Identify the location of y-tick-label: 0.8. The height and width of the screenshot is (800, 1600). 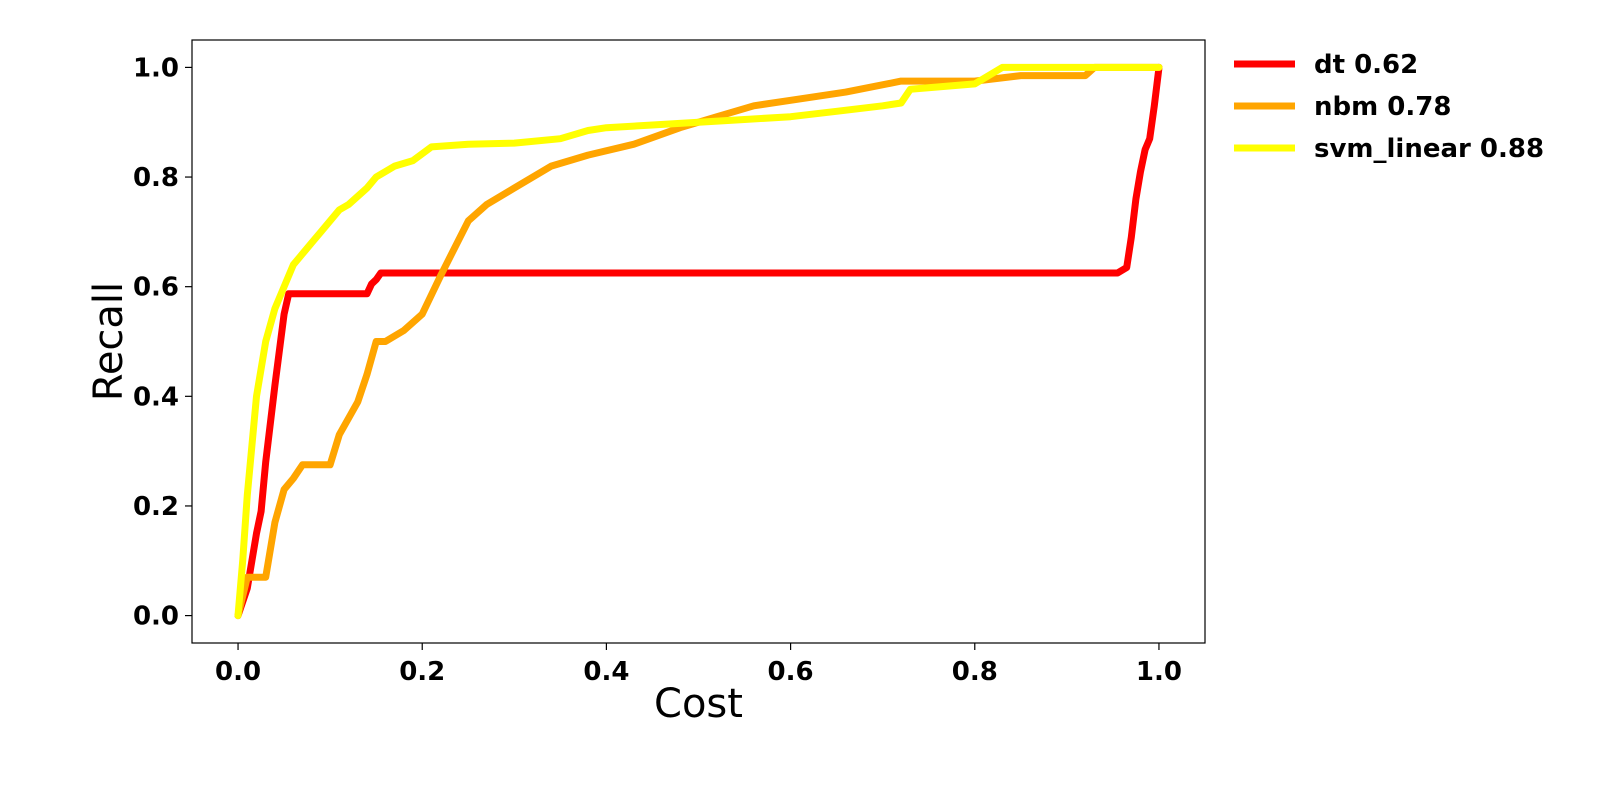
(156, 178).